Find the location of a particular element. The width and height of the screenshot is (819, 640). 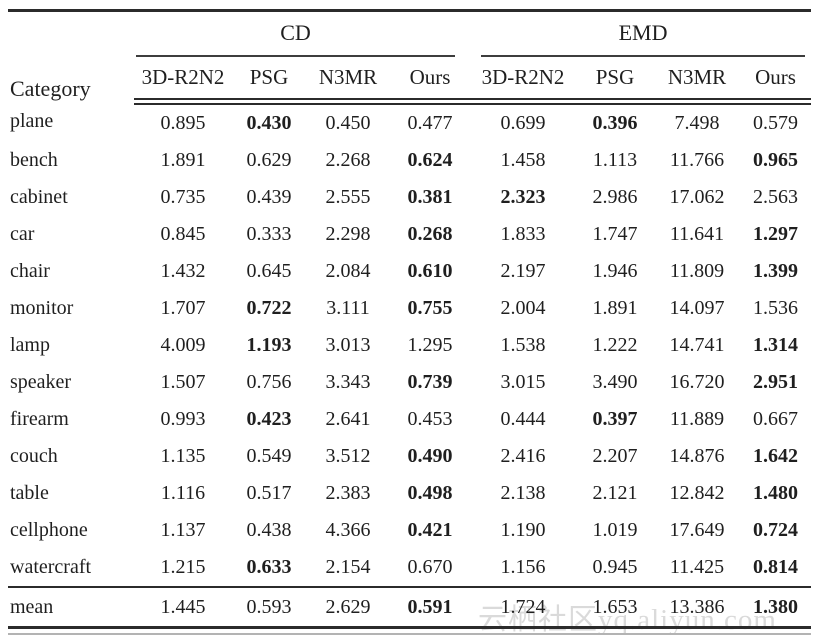

value-cell: 13.386 is located at coordinates (697, 606).